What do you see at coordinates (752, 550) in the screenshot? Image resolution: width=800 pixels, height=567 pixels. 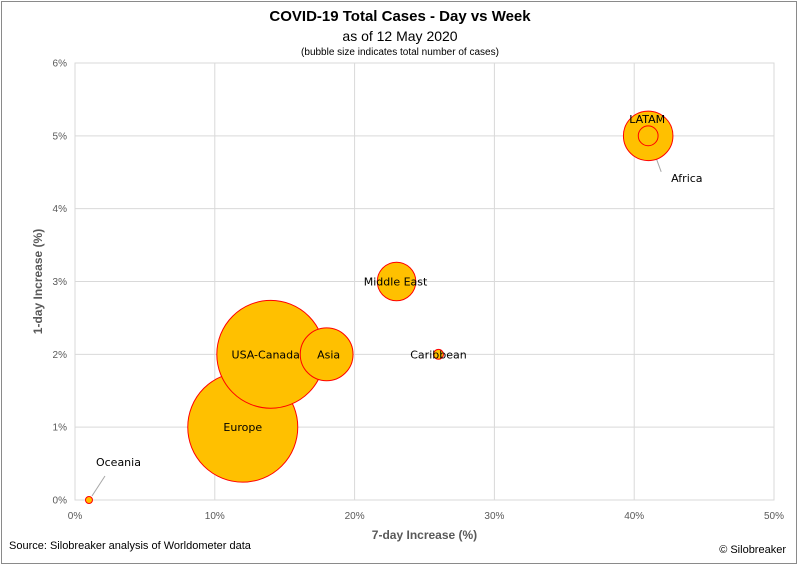 I see `copyright-note: © Silobreaker` at bounding box center [752, 550].